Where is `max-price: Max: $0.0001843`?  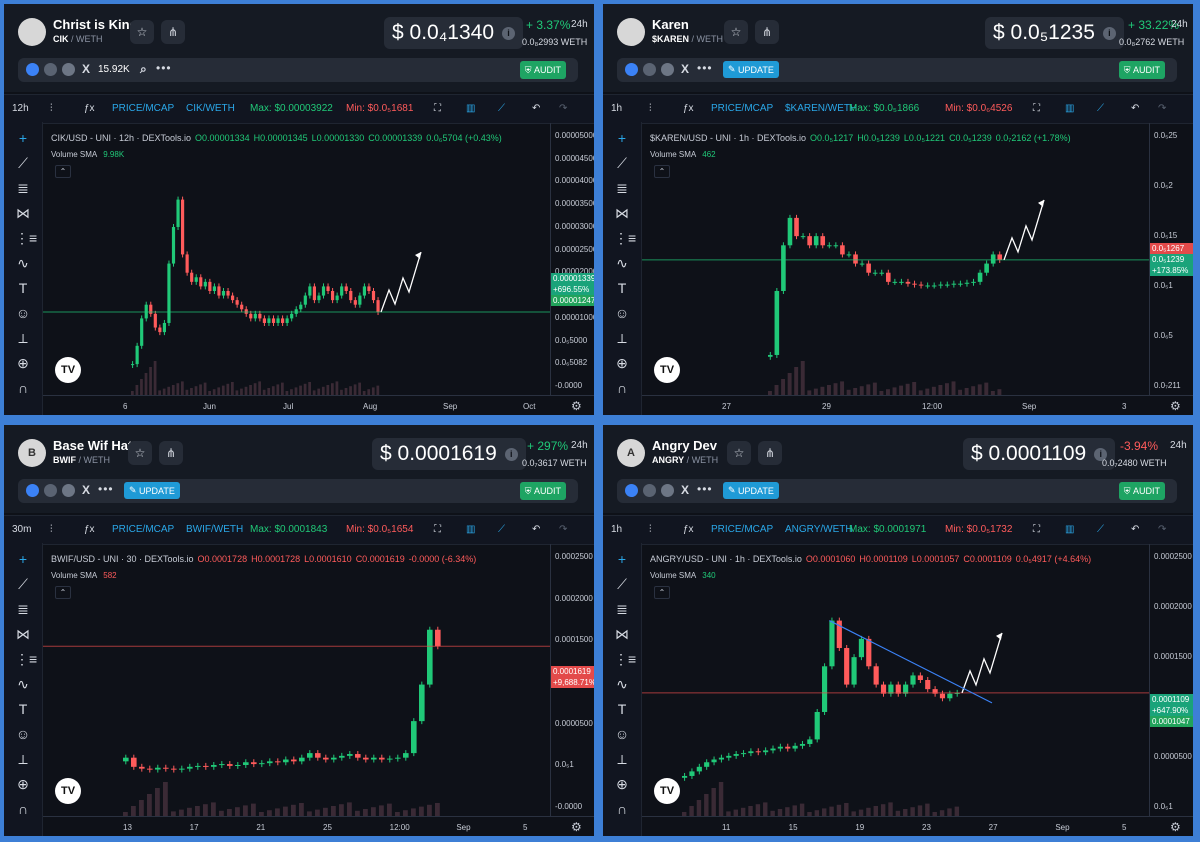 max-price: Max: $0.0001843 is located at coordinates (289, 529).